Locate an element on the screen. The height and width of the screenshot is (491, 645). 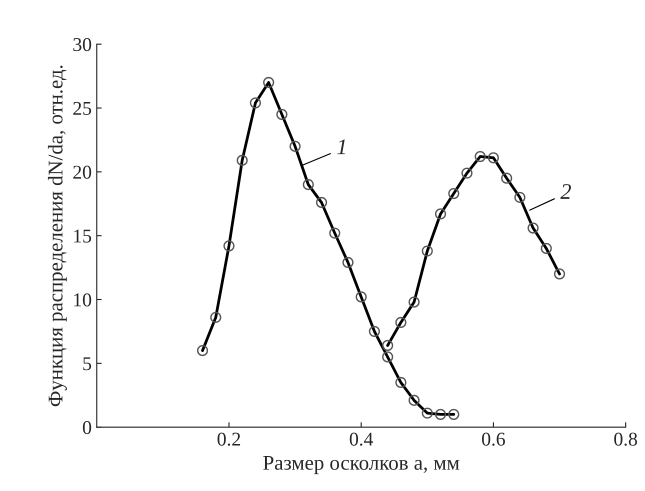
y-axis-title: Функция распределения dN/da, отн.ед. is located at coordinates (57, 236).